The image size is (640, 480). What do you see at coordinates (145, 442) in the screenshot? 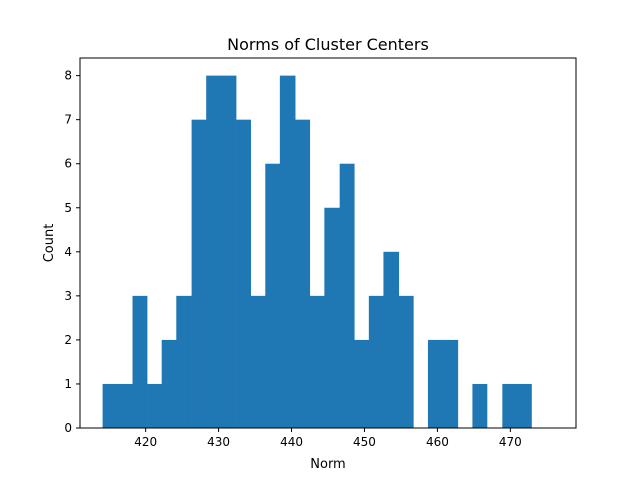
I see `x-tick-label: 420` at bounding box center [145, 442].